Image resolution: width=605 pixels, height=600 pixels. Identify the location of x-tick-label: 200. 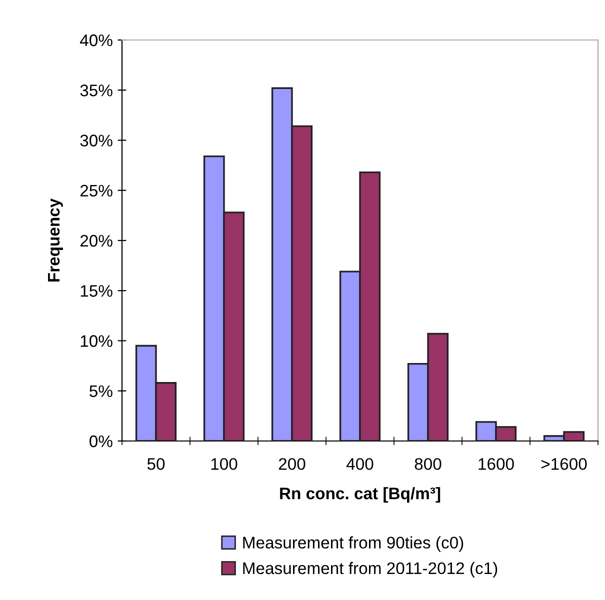
(292, 464).